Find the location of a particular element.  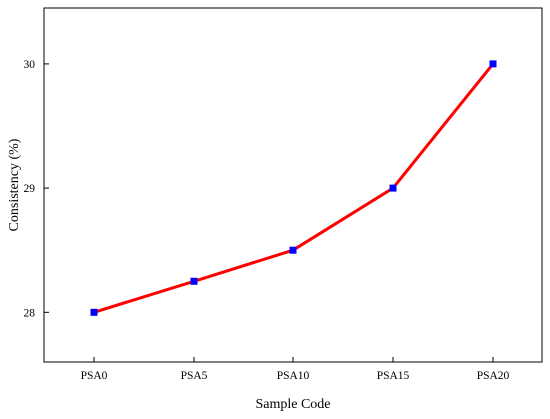

x-axis-title: Sample Code is located at coordinates (292, 404).